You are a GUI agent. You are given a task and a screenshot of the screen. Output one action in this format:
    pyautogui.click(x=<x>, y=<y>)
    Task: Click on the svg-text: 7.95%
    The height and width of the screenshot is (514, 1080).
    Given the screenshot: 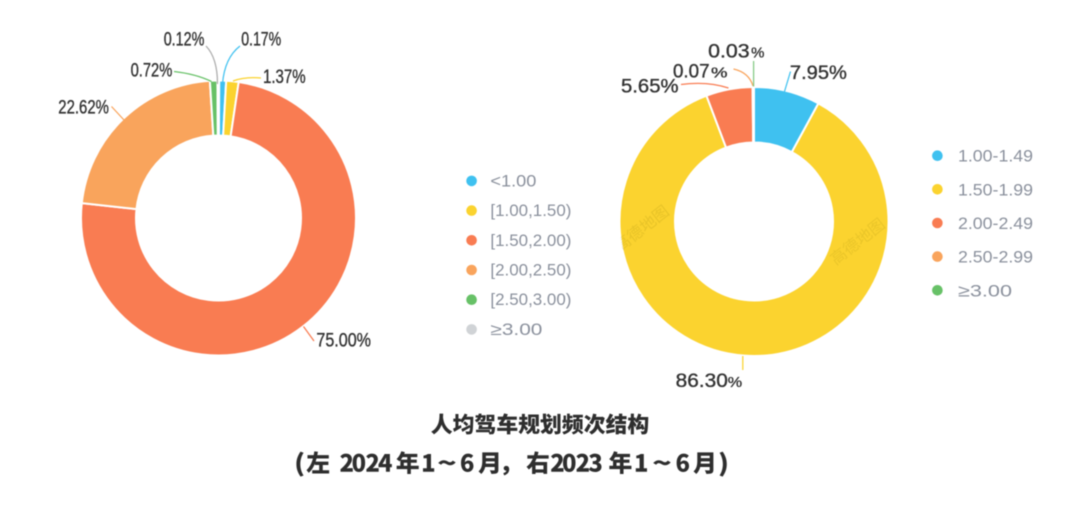 What is the action you would take?
    pyautogui.click(x=818, y=73)
    